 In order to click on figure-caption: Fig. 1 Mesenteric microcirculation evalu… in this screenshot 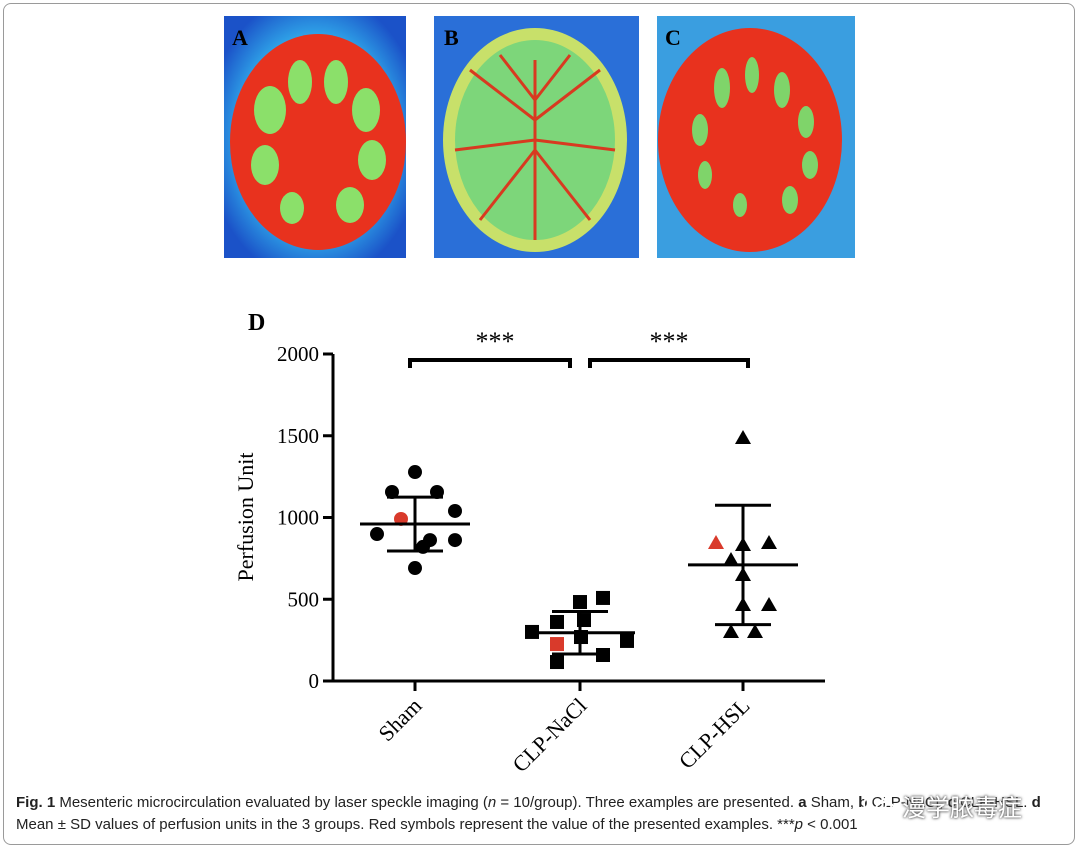, I will do `click(536, 814)`.